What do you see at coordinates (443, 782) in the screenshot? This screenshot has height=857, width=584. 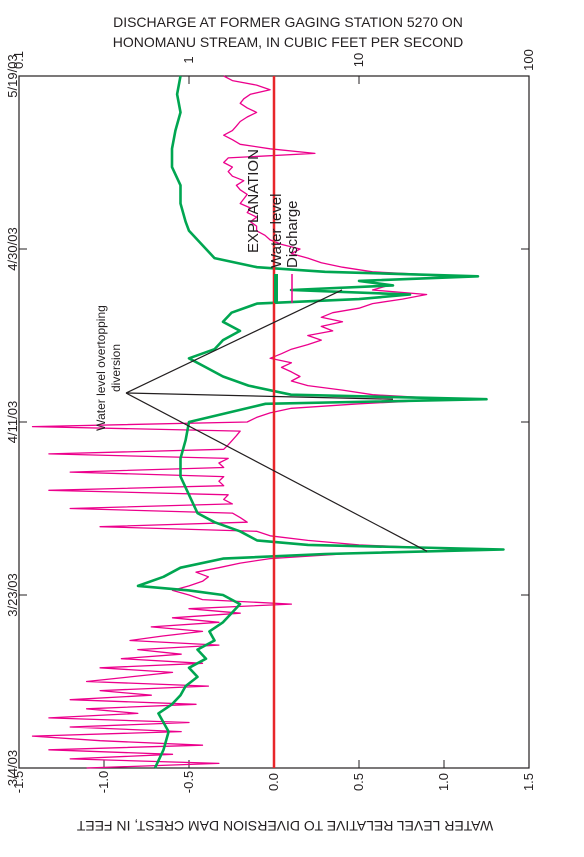 I see `water-level-tick-label: 1.0` at bounding box center [443, 782].